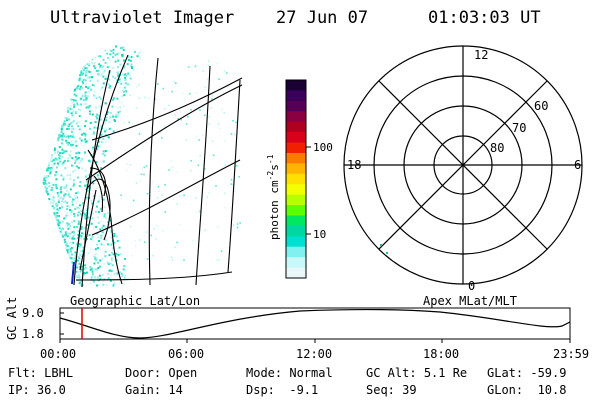  I want to click on instrument-title: Ultraviolet Imager, so click(142, 18).